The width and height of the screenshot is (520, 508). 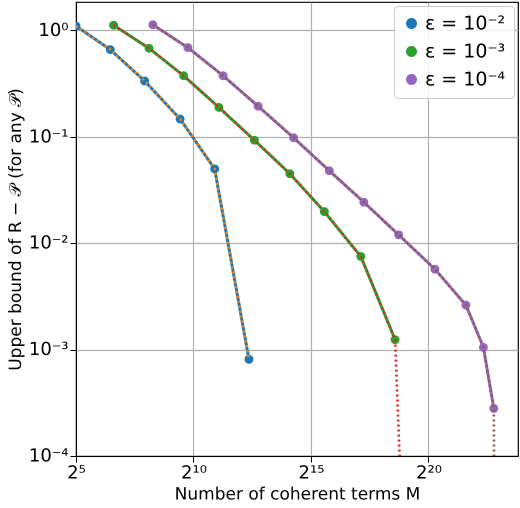 What do you see at coordinates (465, 51) in the screenshot?
I see `legend-label: ε = 10⁻³` at bounding box center [465, 51].